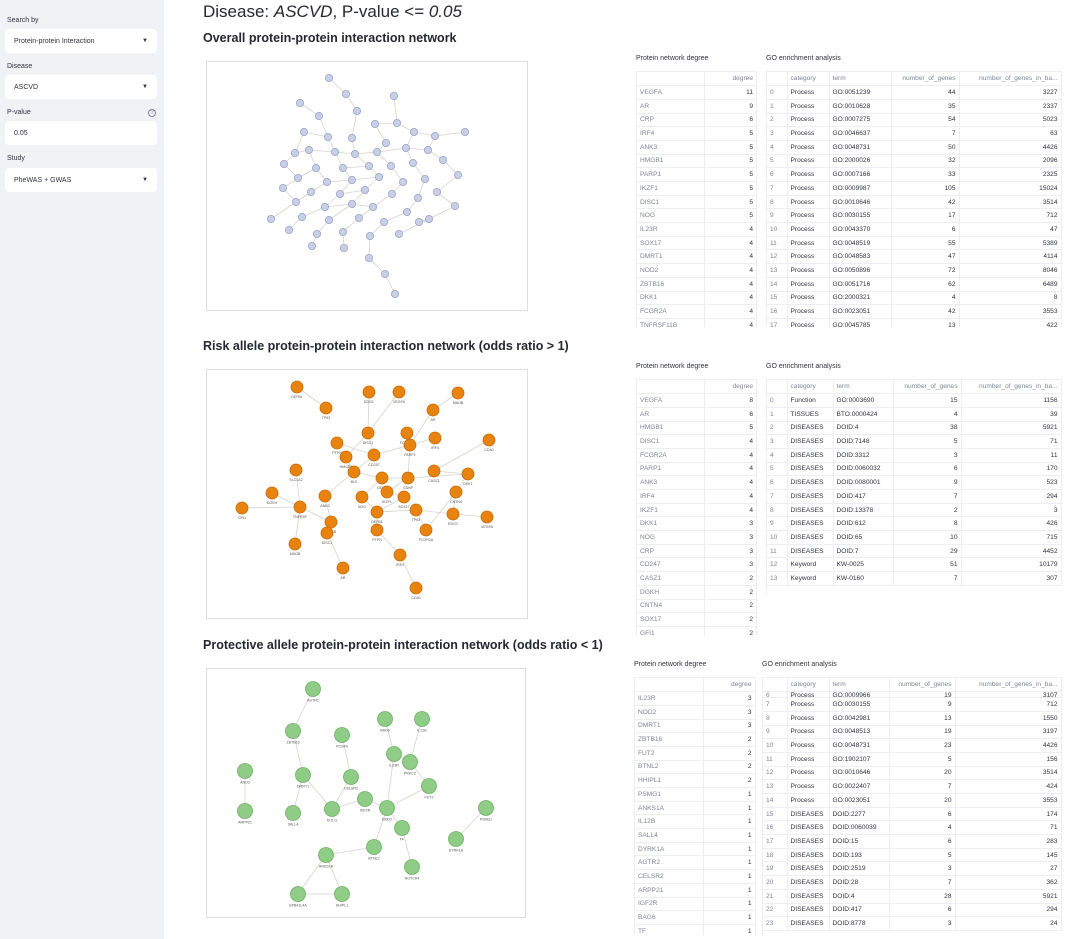 This screenshot has width=1065, height=939. What do you see at coordinates (697, 537) in the screenshot?
I see `table-row: NOG 3` at bounding box center [697, 537].